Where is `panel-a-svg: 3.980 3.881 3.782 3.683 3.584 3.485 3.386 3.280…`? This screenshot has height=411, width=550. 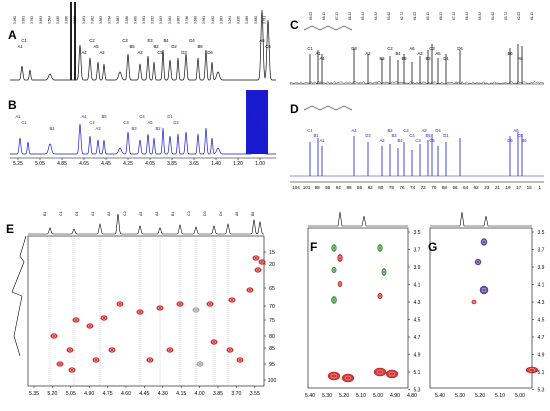
panel-a-svg: 3.980 3.881 3.782 3.683 3.584 3.485 3.386 3.280… is located at coordinates (140, 44).